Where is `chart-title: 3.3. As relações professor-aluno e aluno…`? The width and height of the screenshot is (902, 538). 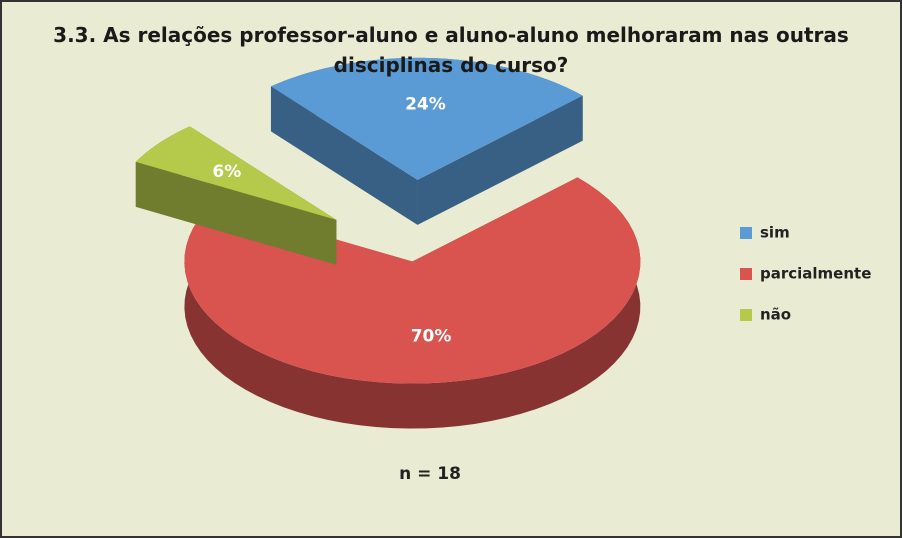 chart-title: 3.3. As relações professor-aluno e aluno… is located at coordinates (451, 50).